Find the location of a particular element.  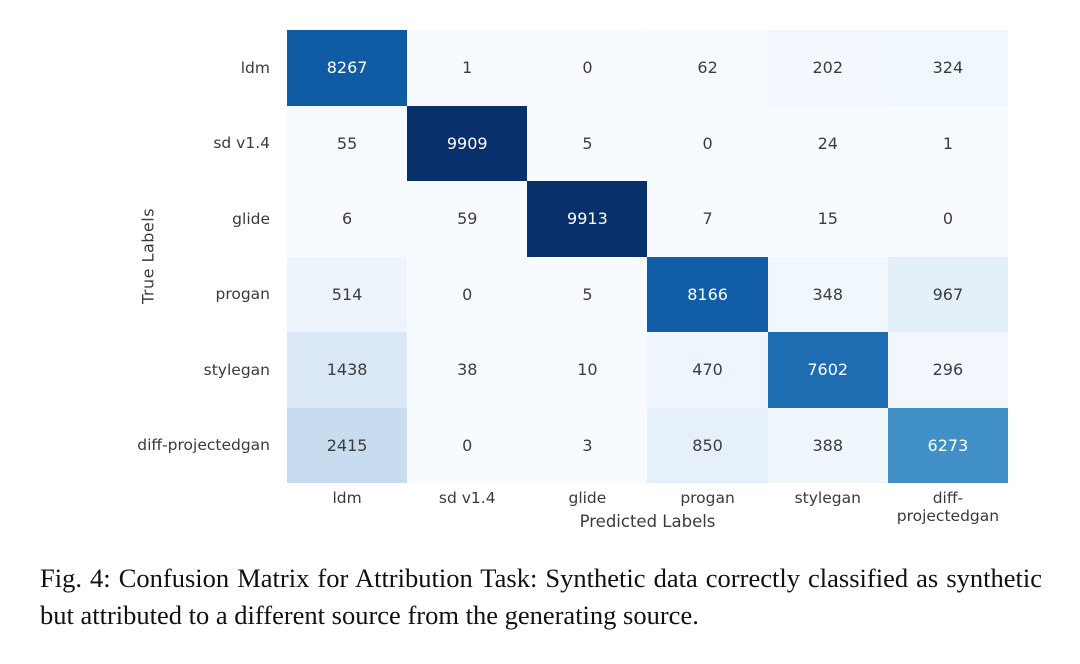

heatmap-cell: 9913 is located at coordinates (587, 219).